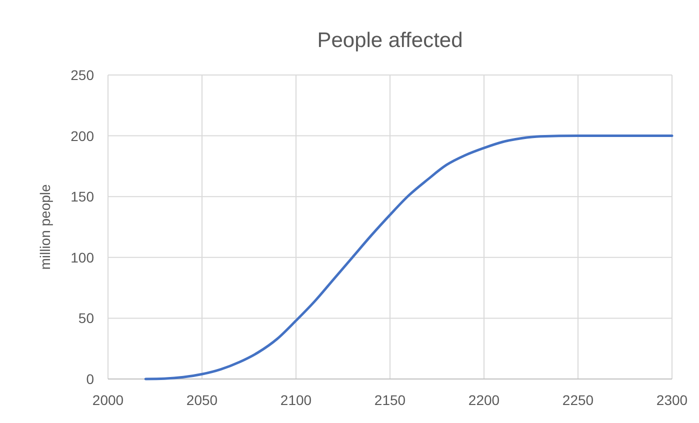 This screenshot has height=423, width=699. I want to click on y-tick-label: 250, so click(82, 75).